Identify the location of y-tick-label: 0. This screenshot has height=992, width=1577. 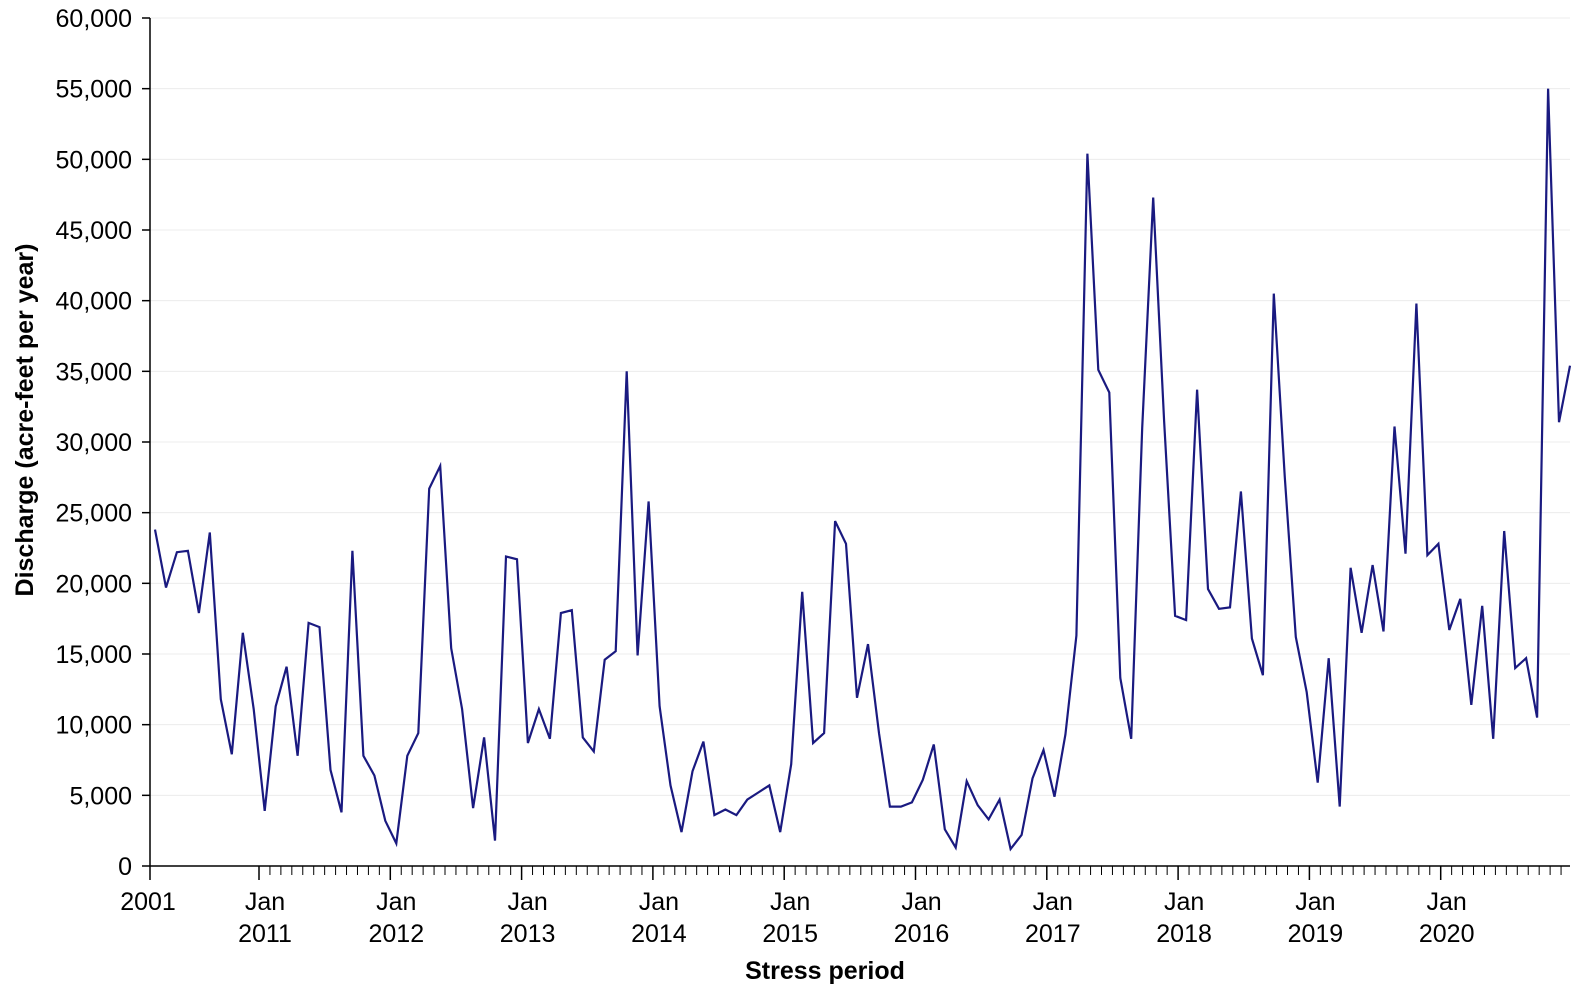
(125, 867).